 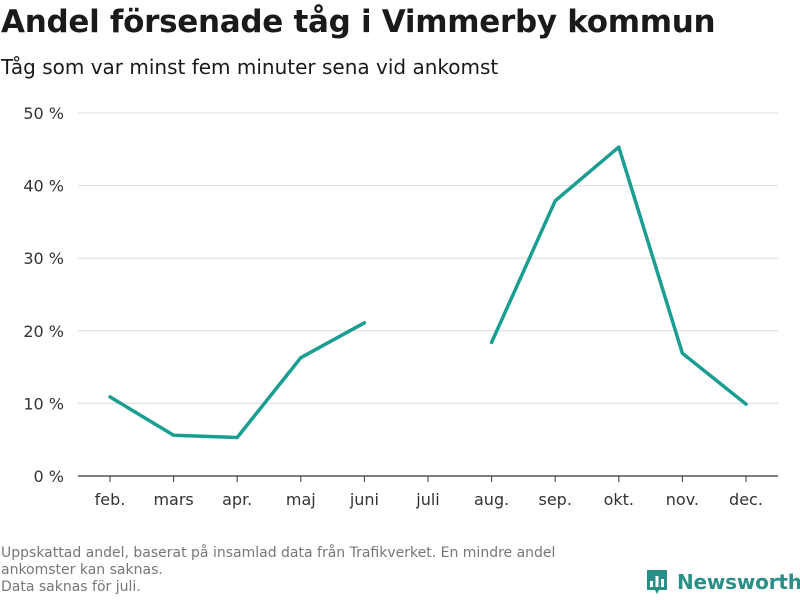 What do you see at coordinates (746, 499) in the screenshot?
I see `x-tick-label: dec.` at bounding box center [746, 499].